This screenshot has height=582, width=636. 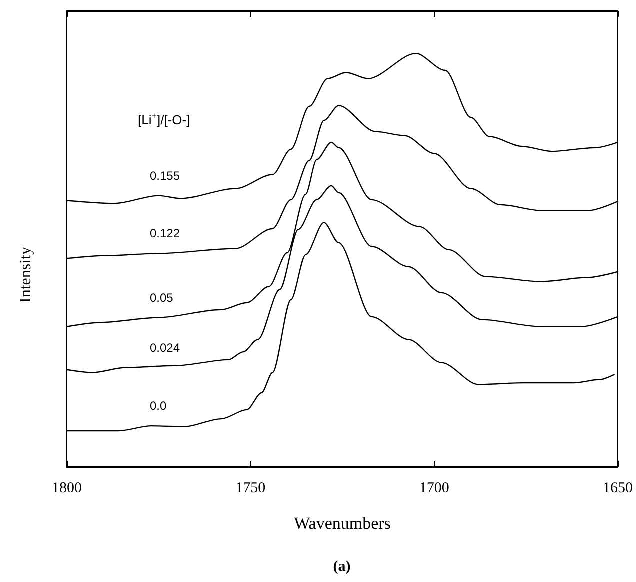 What do you see at coordinates (434, 488) in the screenshot?
I see `x-tick-label: 1700` at bounding box center [434, 488].